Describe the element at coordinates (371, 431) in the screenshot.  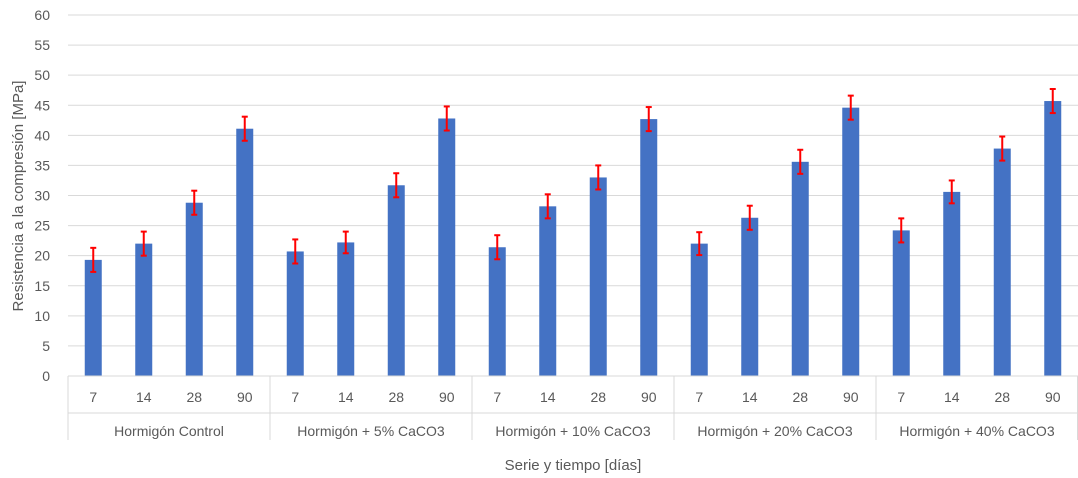
I see `group-label: Hormigón + 5% CaCO3` at that location.